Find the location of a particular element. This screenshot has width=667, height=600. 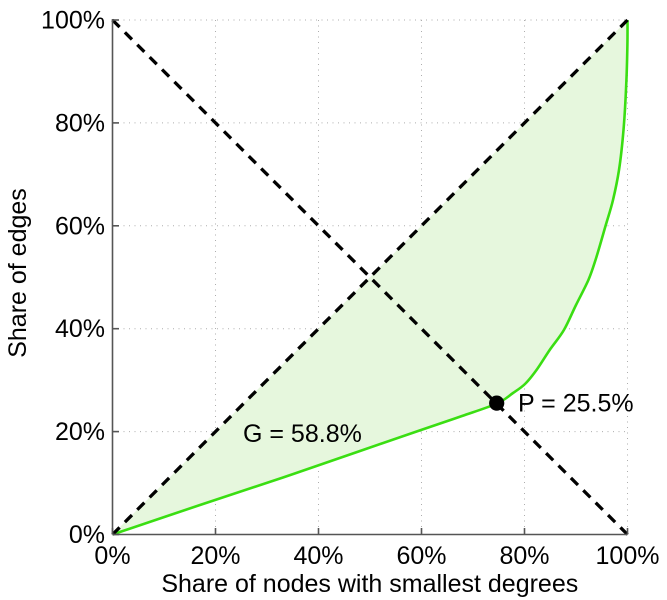

svg-text:Share of nodes with smallest d: Share of nodes with smallest degrees is located at coordinates (369, 584).